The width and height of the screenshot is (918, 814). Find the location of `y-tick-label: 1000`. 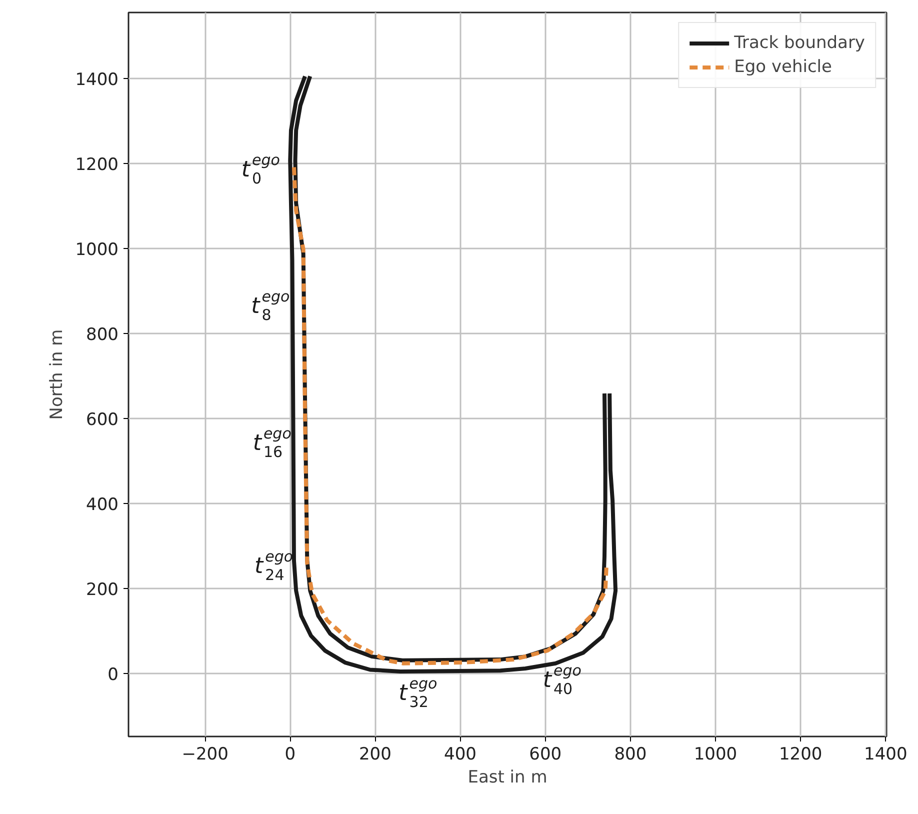

y-tick-label: 1000 is located at coordinates (96, 250).